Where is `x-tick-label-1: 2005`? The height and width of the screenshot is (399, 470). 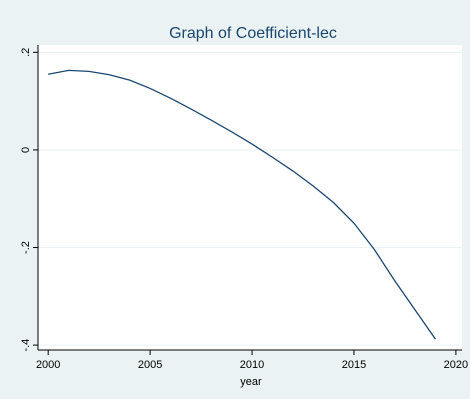 x-tick-label-1: 2005 is located at coordinates (150, 365).